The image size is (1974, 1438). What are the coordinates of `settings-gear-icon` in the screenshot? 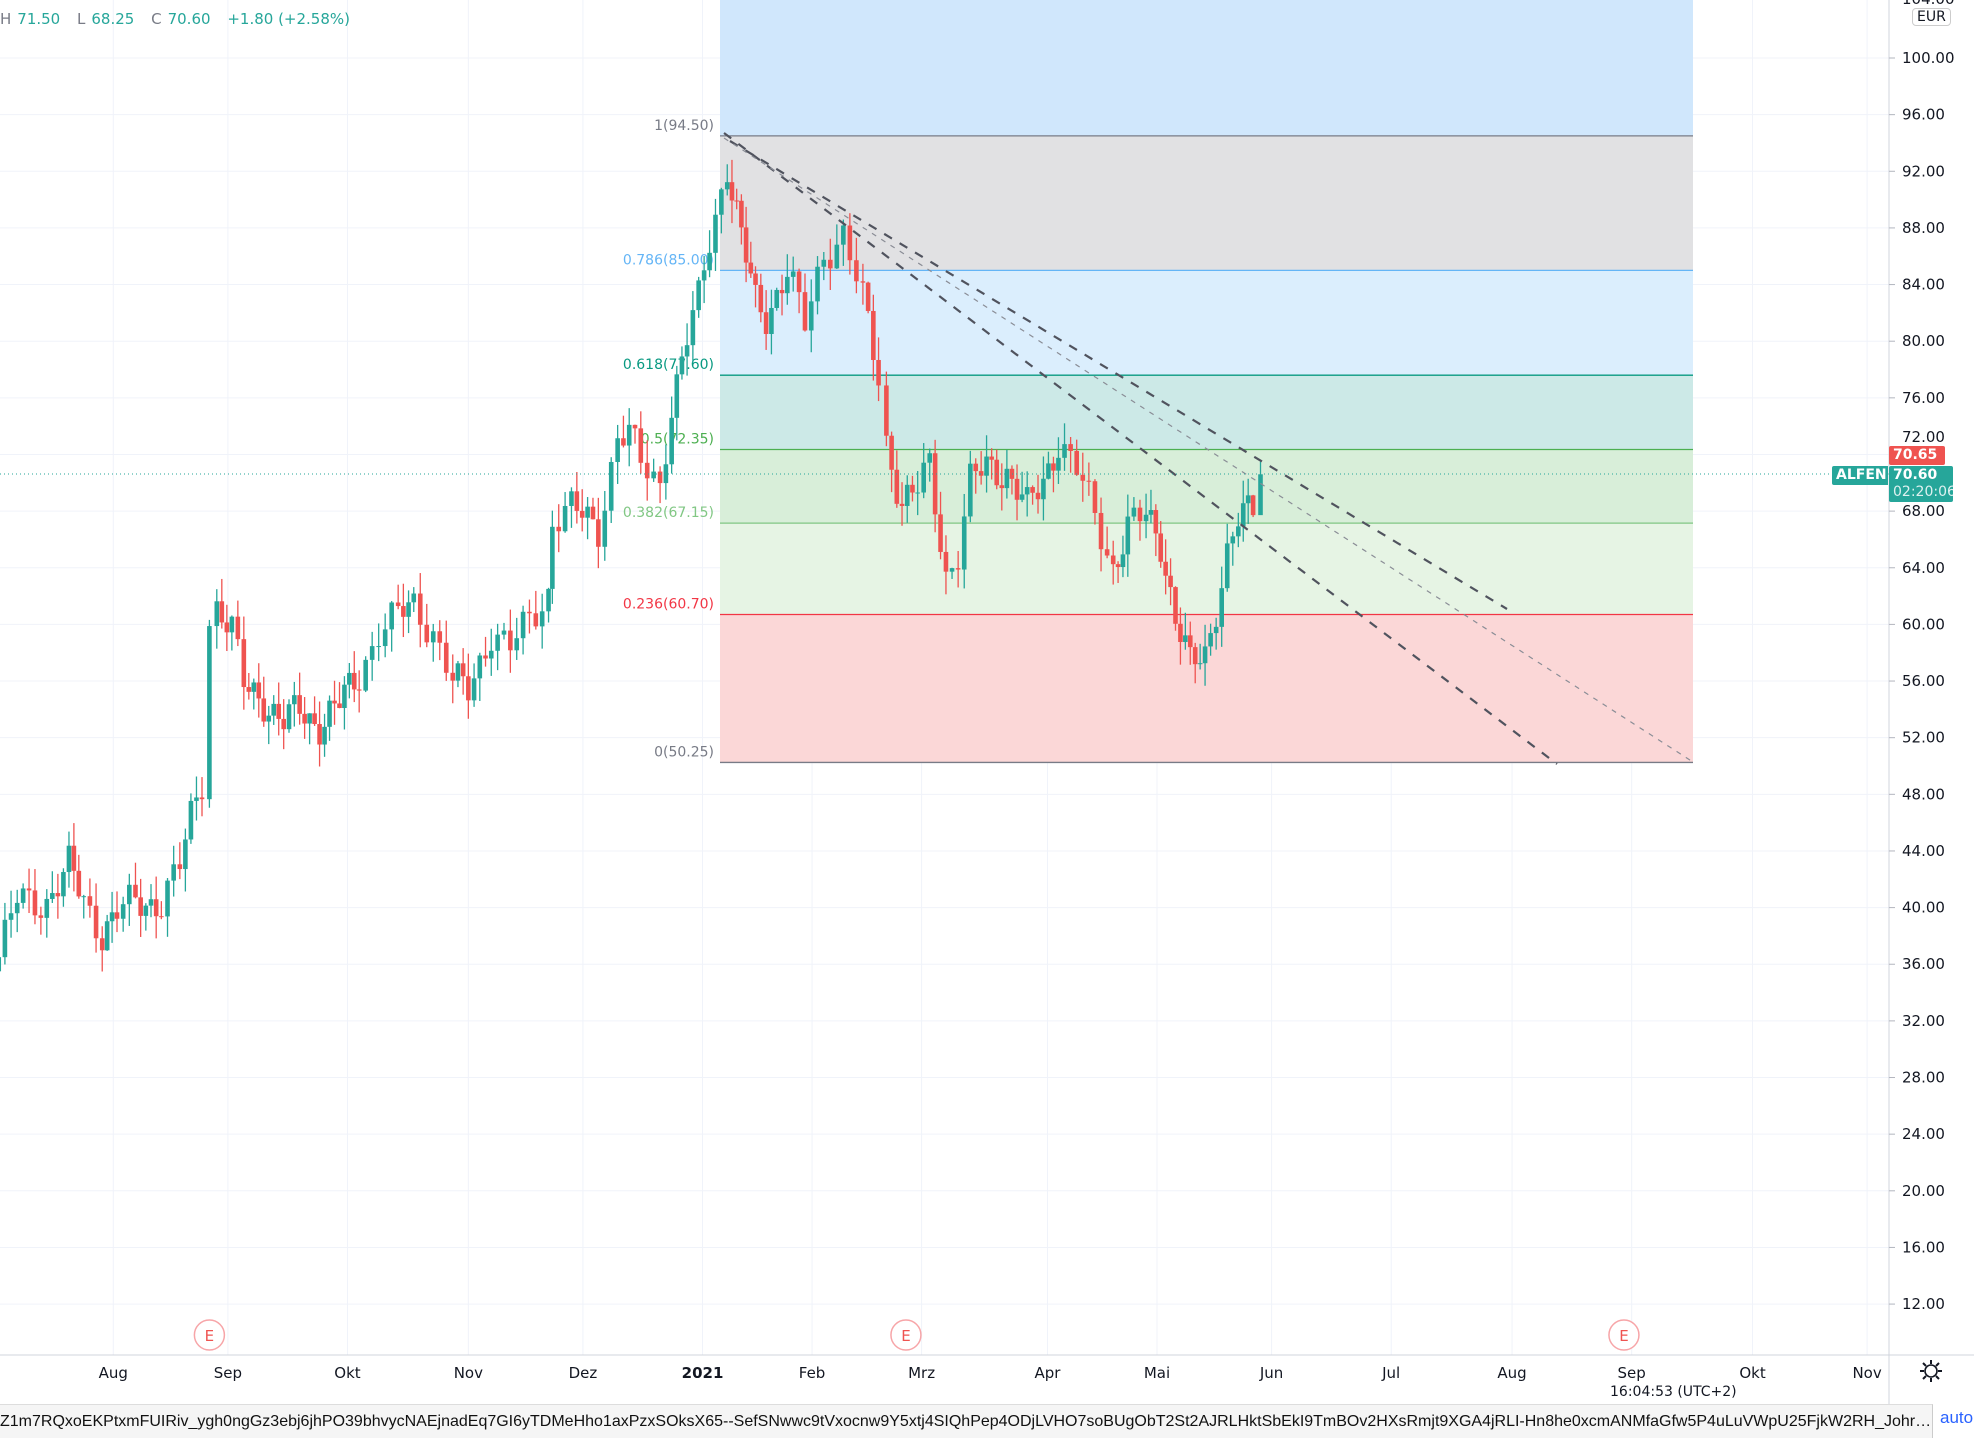 It's located at (1931, 1371).